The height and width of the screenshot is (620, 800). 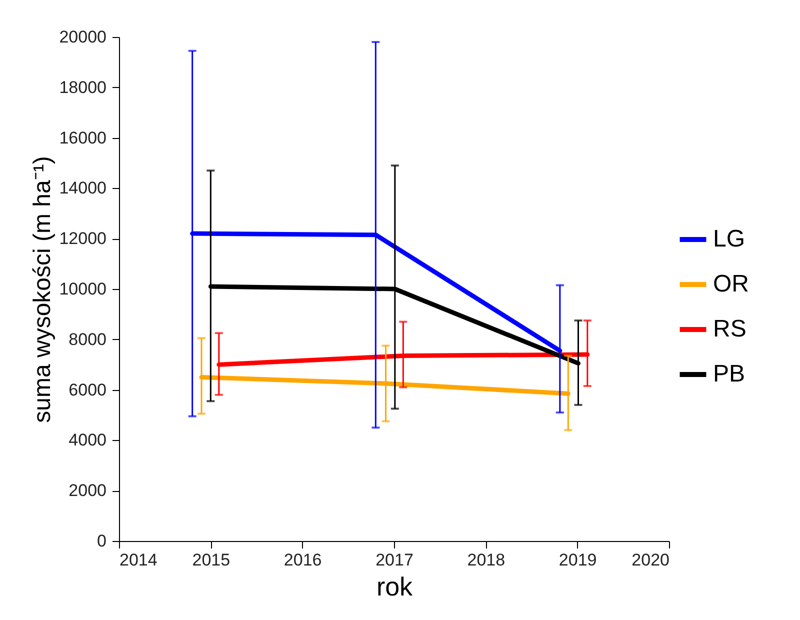 I want to click on legend-label: OR, so click(x=731, y=284).